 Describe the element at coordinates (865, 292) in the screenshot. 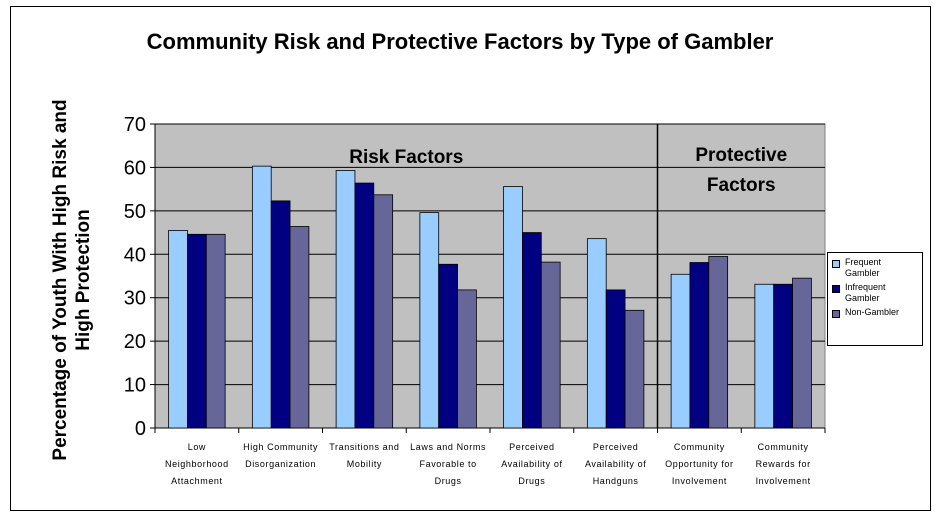

I see `legend-label: Infrequent Gambler` at that location.